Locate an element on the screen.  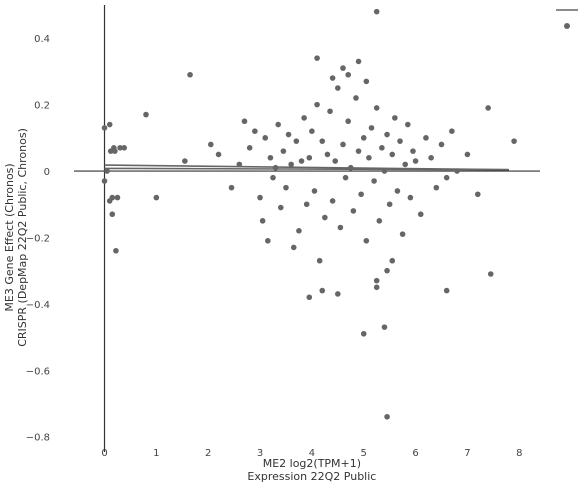
x-axis-title: ME2 log2(TPM+1) is located at coordinates (312, 463).